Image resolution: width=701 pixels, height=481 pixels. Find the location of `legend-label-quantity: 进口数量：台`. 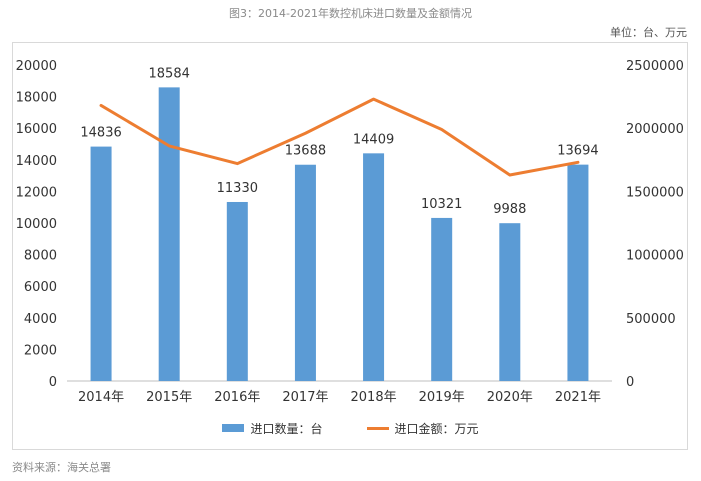

legend-label-quantity: 进口数量：台 is located at coordinates (286, 428).